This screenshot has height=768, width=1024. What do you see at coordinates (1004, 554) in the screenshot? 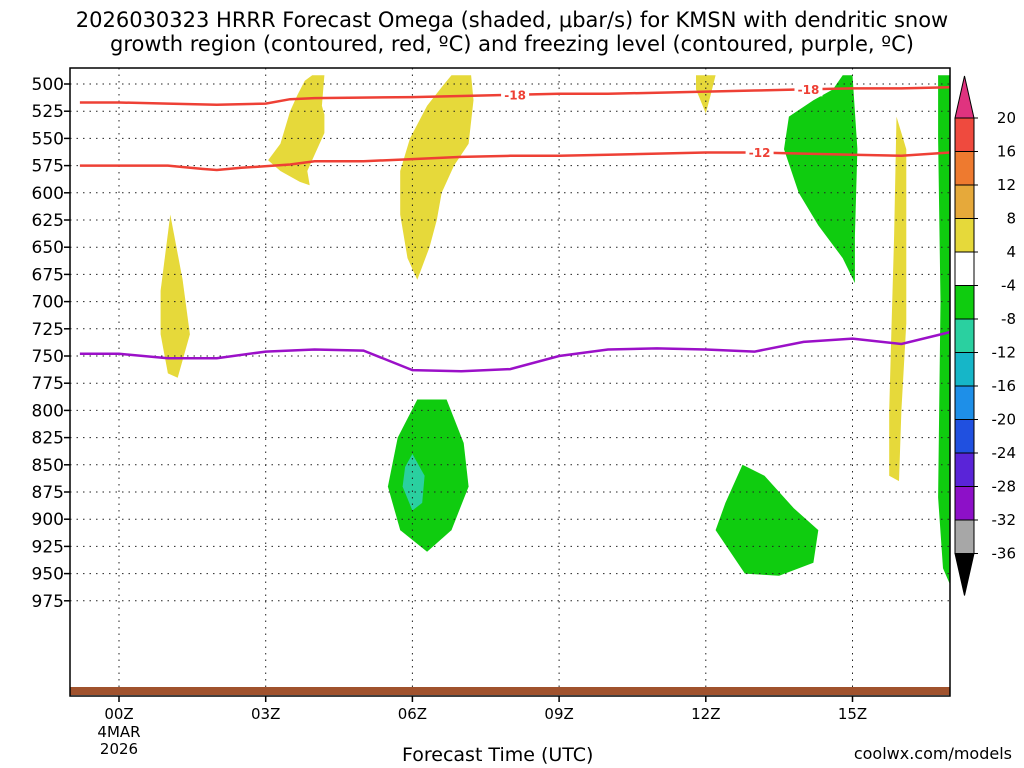
I see `colorbar-label: -36` at bounding box center [1004, 554].